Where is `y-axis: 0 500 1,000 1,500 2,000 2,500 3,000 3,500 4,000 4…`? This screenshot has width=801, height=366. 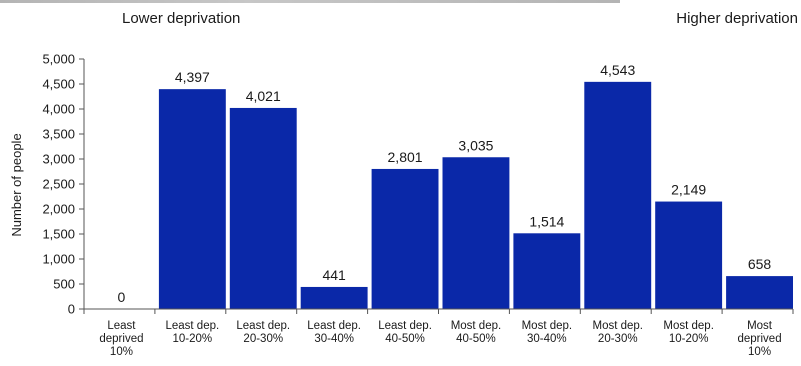
y-axis: 0 500 1,000 1,500 2,000 2,500 3,000 3,500 4,000 4… is located at coordinates (63, 184).